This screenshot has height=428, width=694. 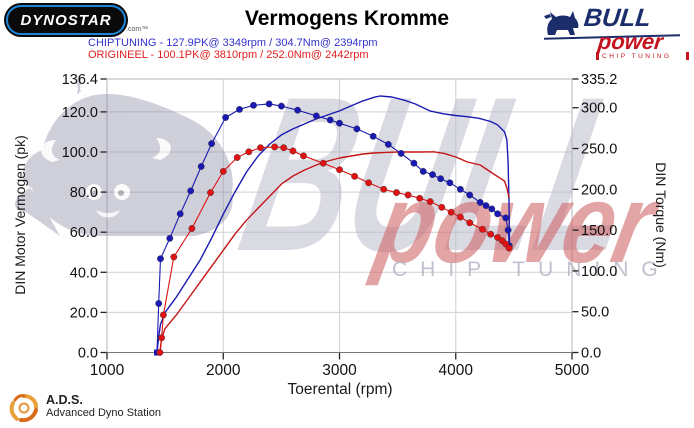 What do you see at coordinates (347, 18) in the screenshot?
I see `page-title: Vermogens Kromme` at bounding box center [347, 18].